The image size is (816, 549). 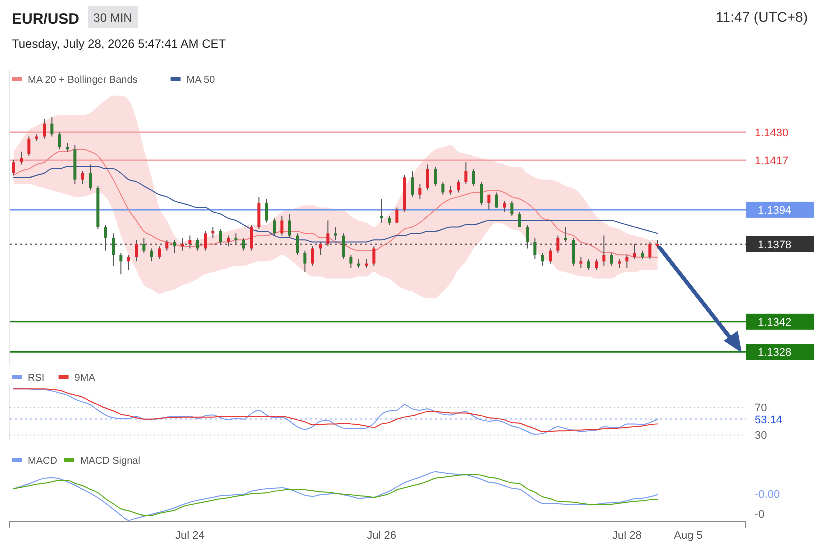 What do you see at coordinates (110, 461) in the screenshot?
I see `legend-label: MACD Signal` at bounding box center [110, 461].